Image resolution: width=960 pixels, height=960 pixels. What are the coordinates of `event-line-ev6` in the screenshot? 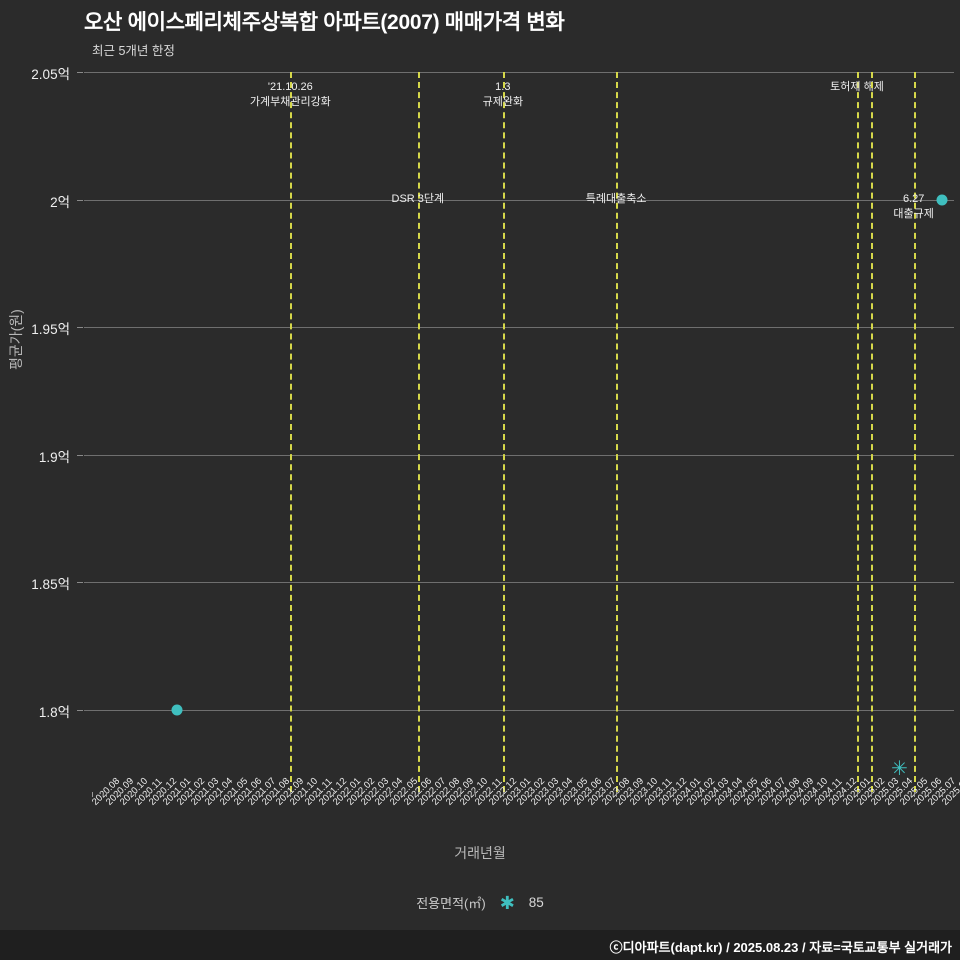 It's located at (872, 432).